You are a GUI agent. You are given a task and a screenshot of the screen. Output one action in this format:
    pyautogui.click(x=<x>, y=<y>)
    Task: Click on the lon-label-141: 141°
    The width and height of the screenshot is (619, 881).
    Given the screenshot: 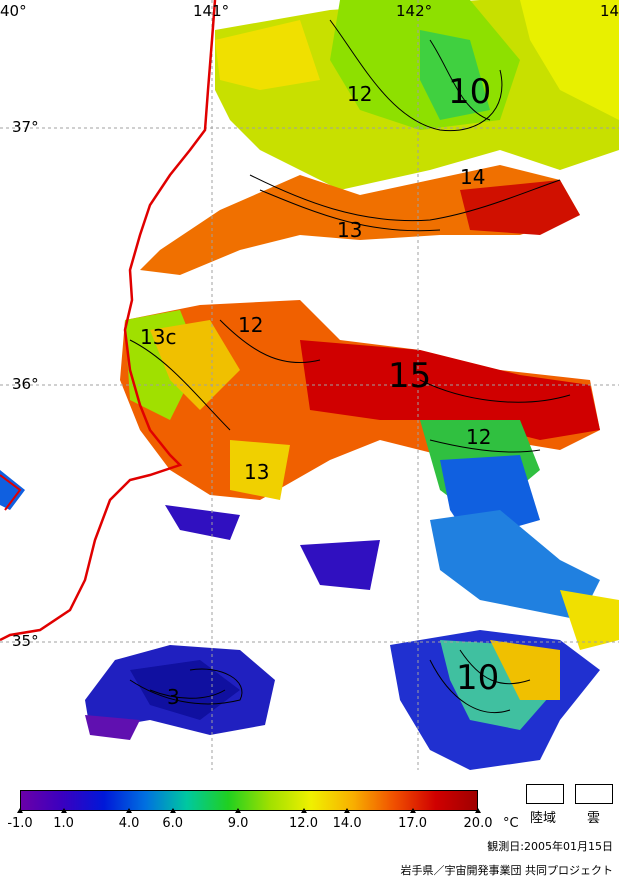 What is the action you would take?
    pyautogui.click(x=211, y=11)
    